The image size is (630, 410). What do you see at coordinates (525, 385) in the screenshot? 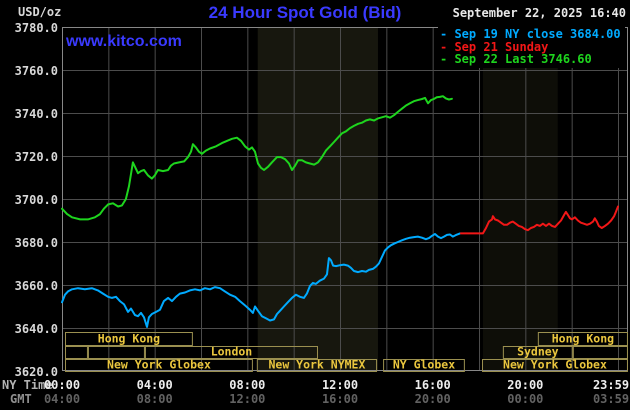
I see `ny-tick-20:00: 20:00` at bounding box center [525, 385].